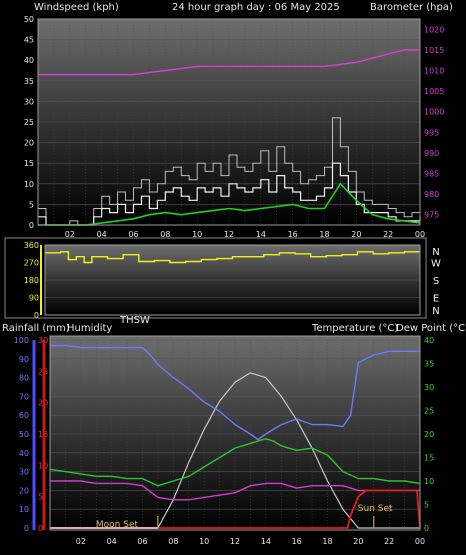 The image size is (466, 555). I want to click on rainfall-axis-title: Rainfall (mm), so click(36, 328).